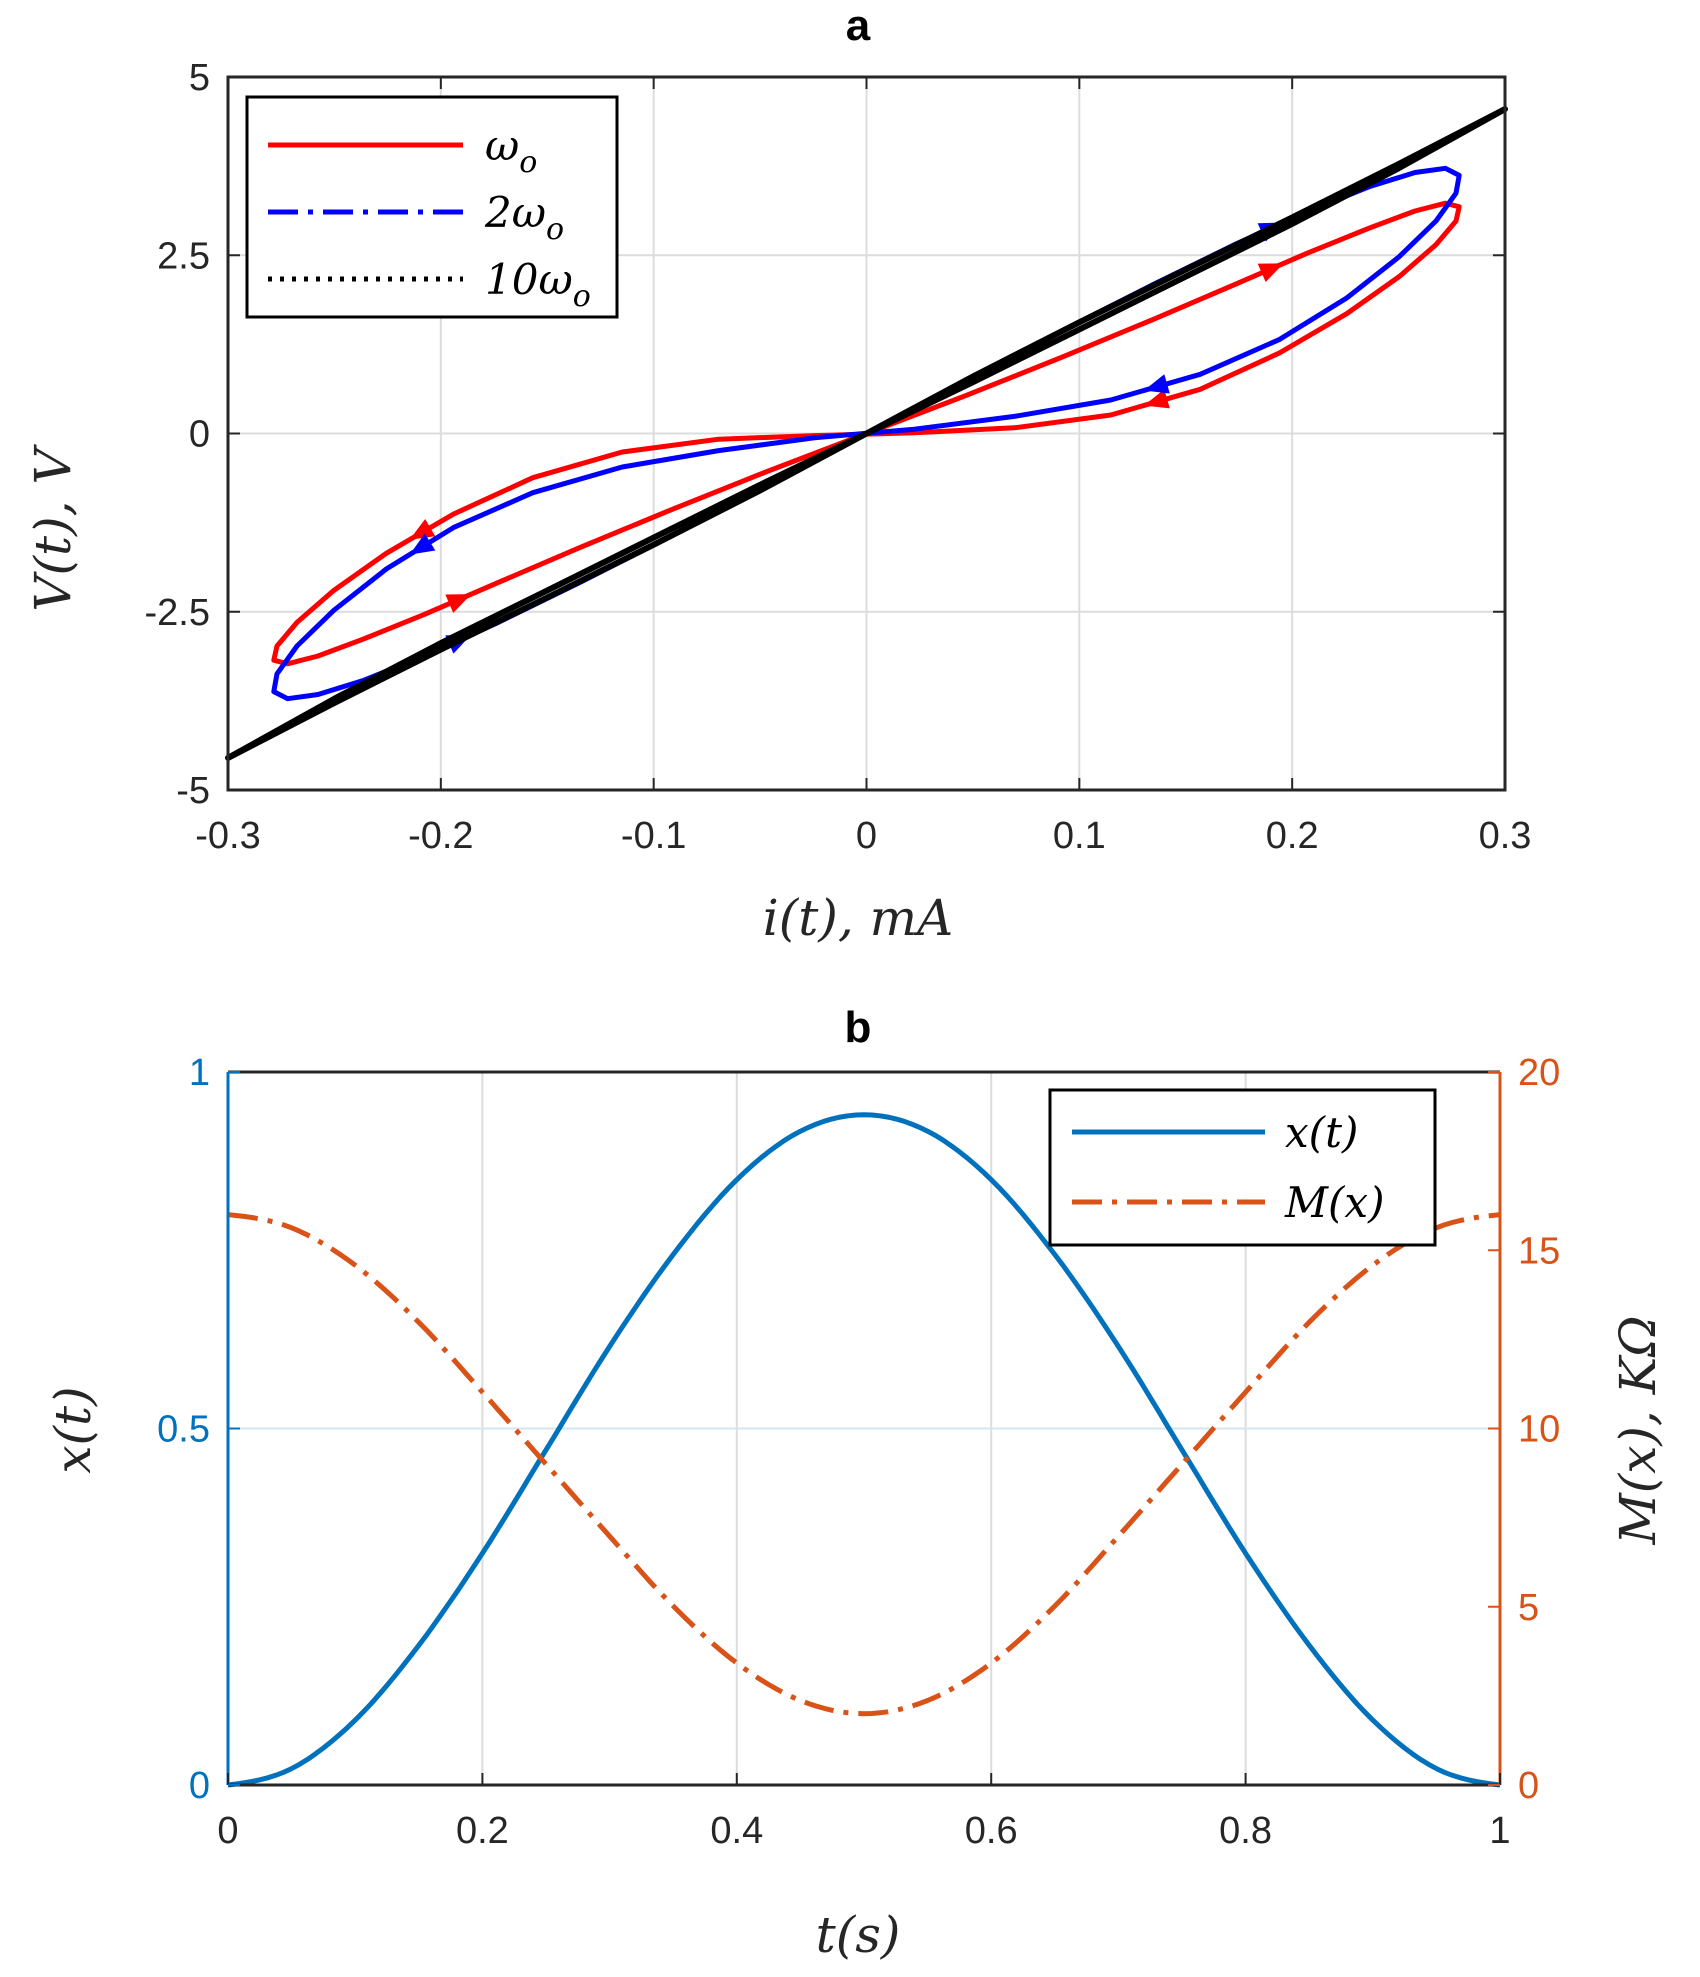 The width and height of the screenshot is (1700, 1977). What do you see at coordinates (177, 613) in the screenshot?
I see `panel-a-ytick-label: -2.5` at bounding box center [177, 613].